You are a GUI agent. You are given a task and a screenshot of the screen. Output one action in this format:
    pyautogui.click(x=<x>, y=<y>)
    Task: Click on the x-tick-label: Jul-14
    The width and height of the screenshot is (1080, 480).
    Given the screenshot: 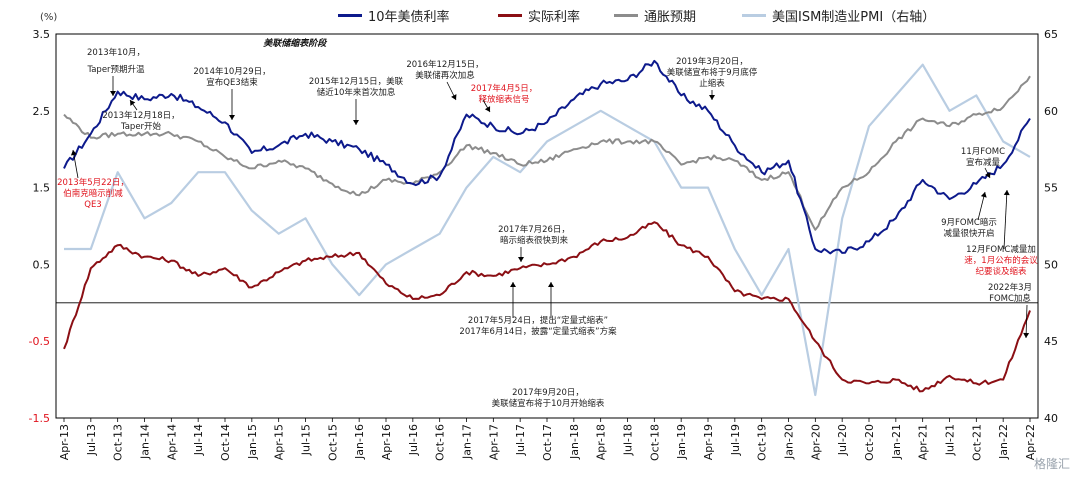 What is the action you would take?
    pyautogui.click(x=198, y=440)
    